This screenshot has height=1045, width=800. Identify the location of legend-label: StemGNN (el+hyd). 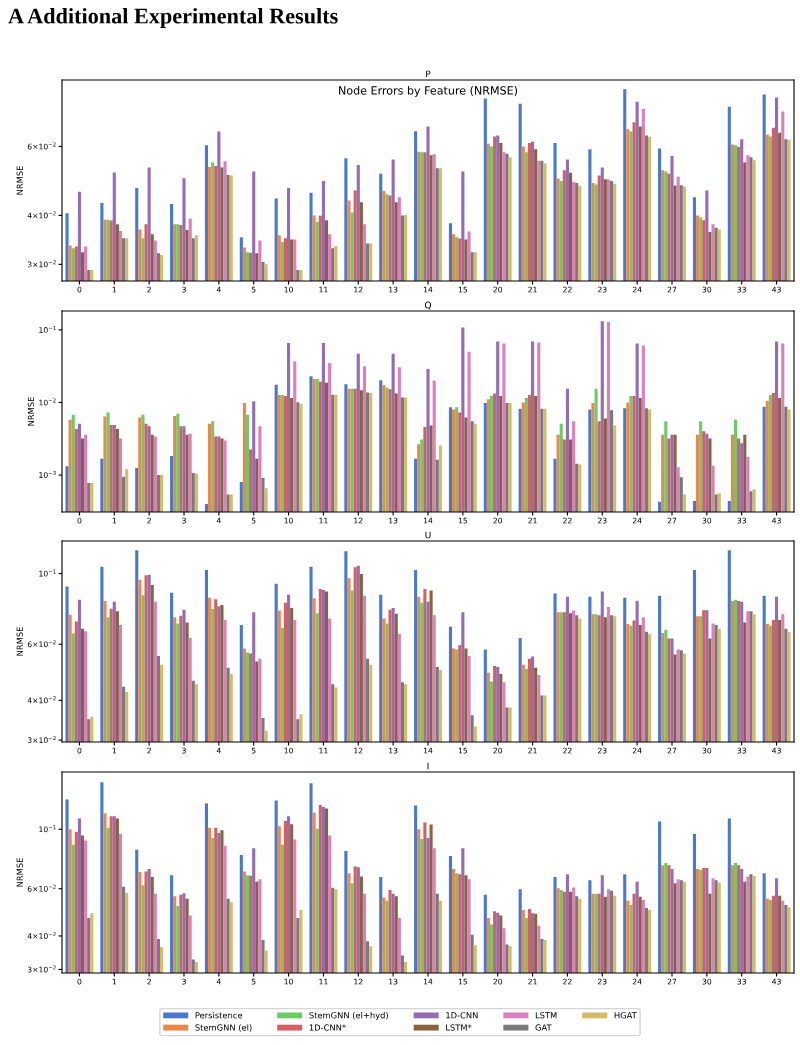
(348, 1016).